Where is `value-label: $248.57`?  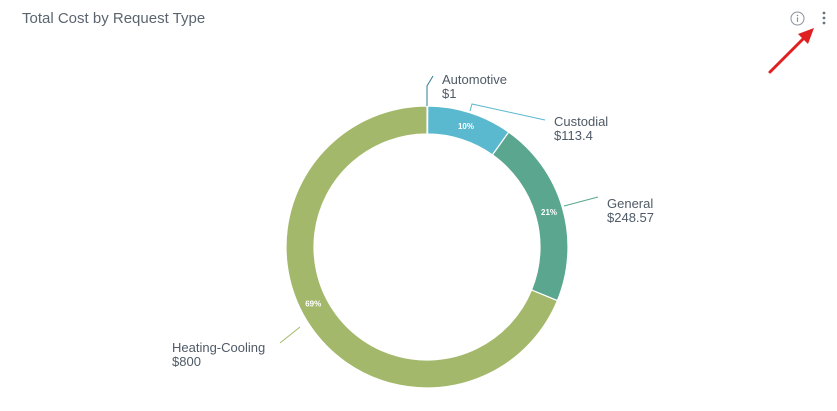
value-label: $248.57 is located at coordinates (630, 217).